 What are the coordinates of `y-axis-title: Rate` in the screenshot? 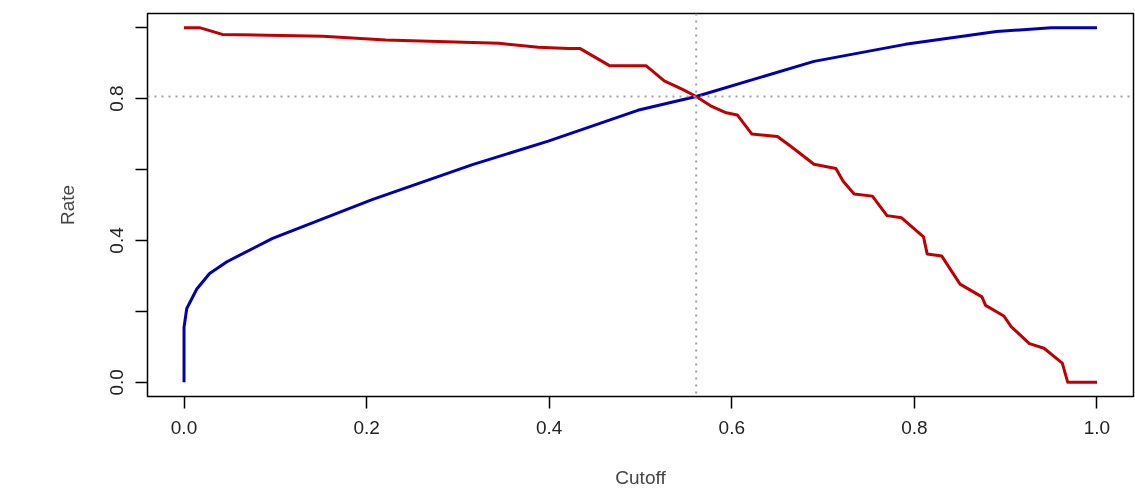 It's located at (67, 205).